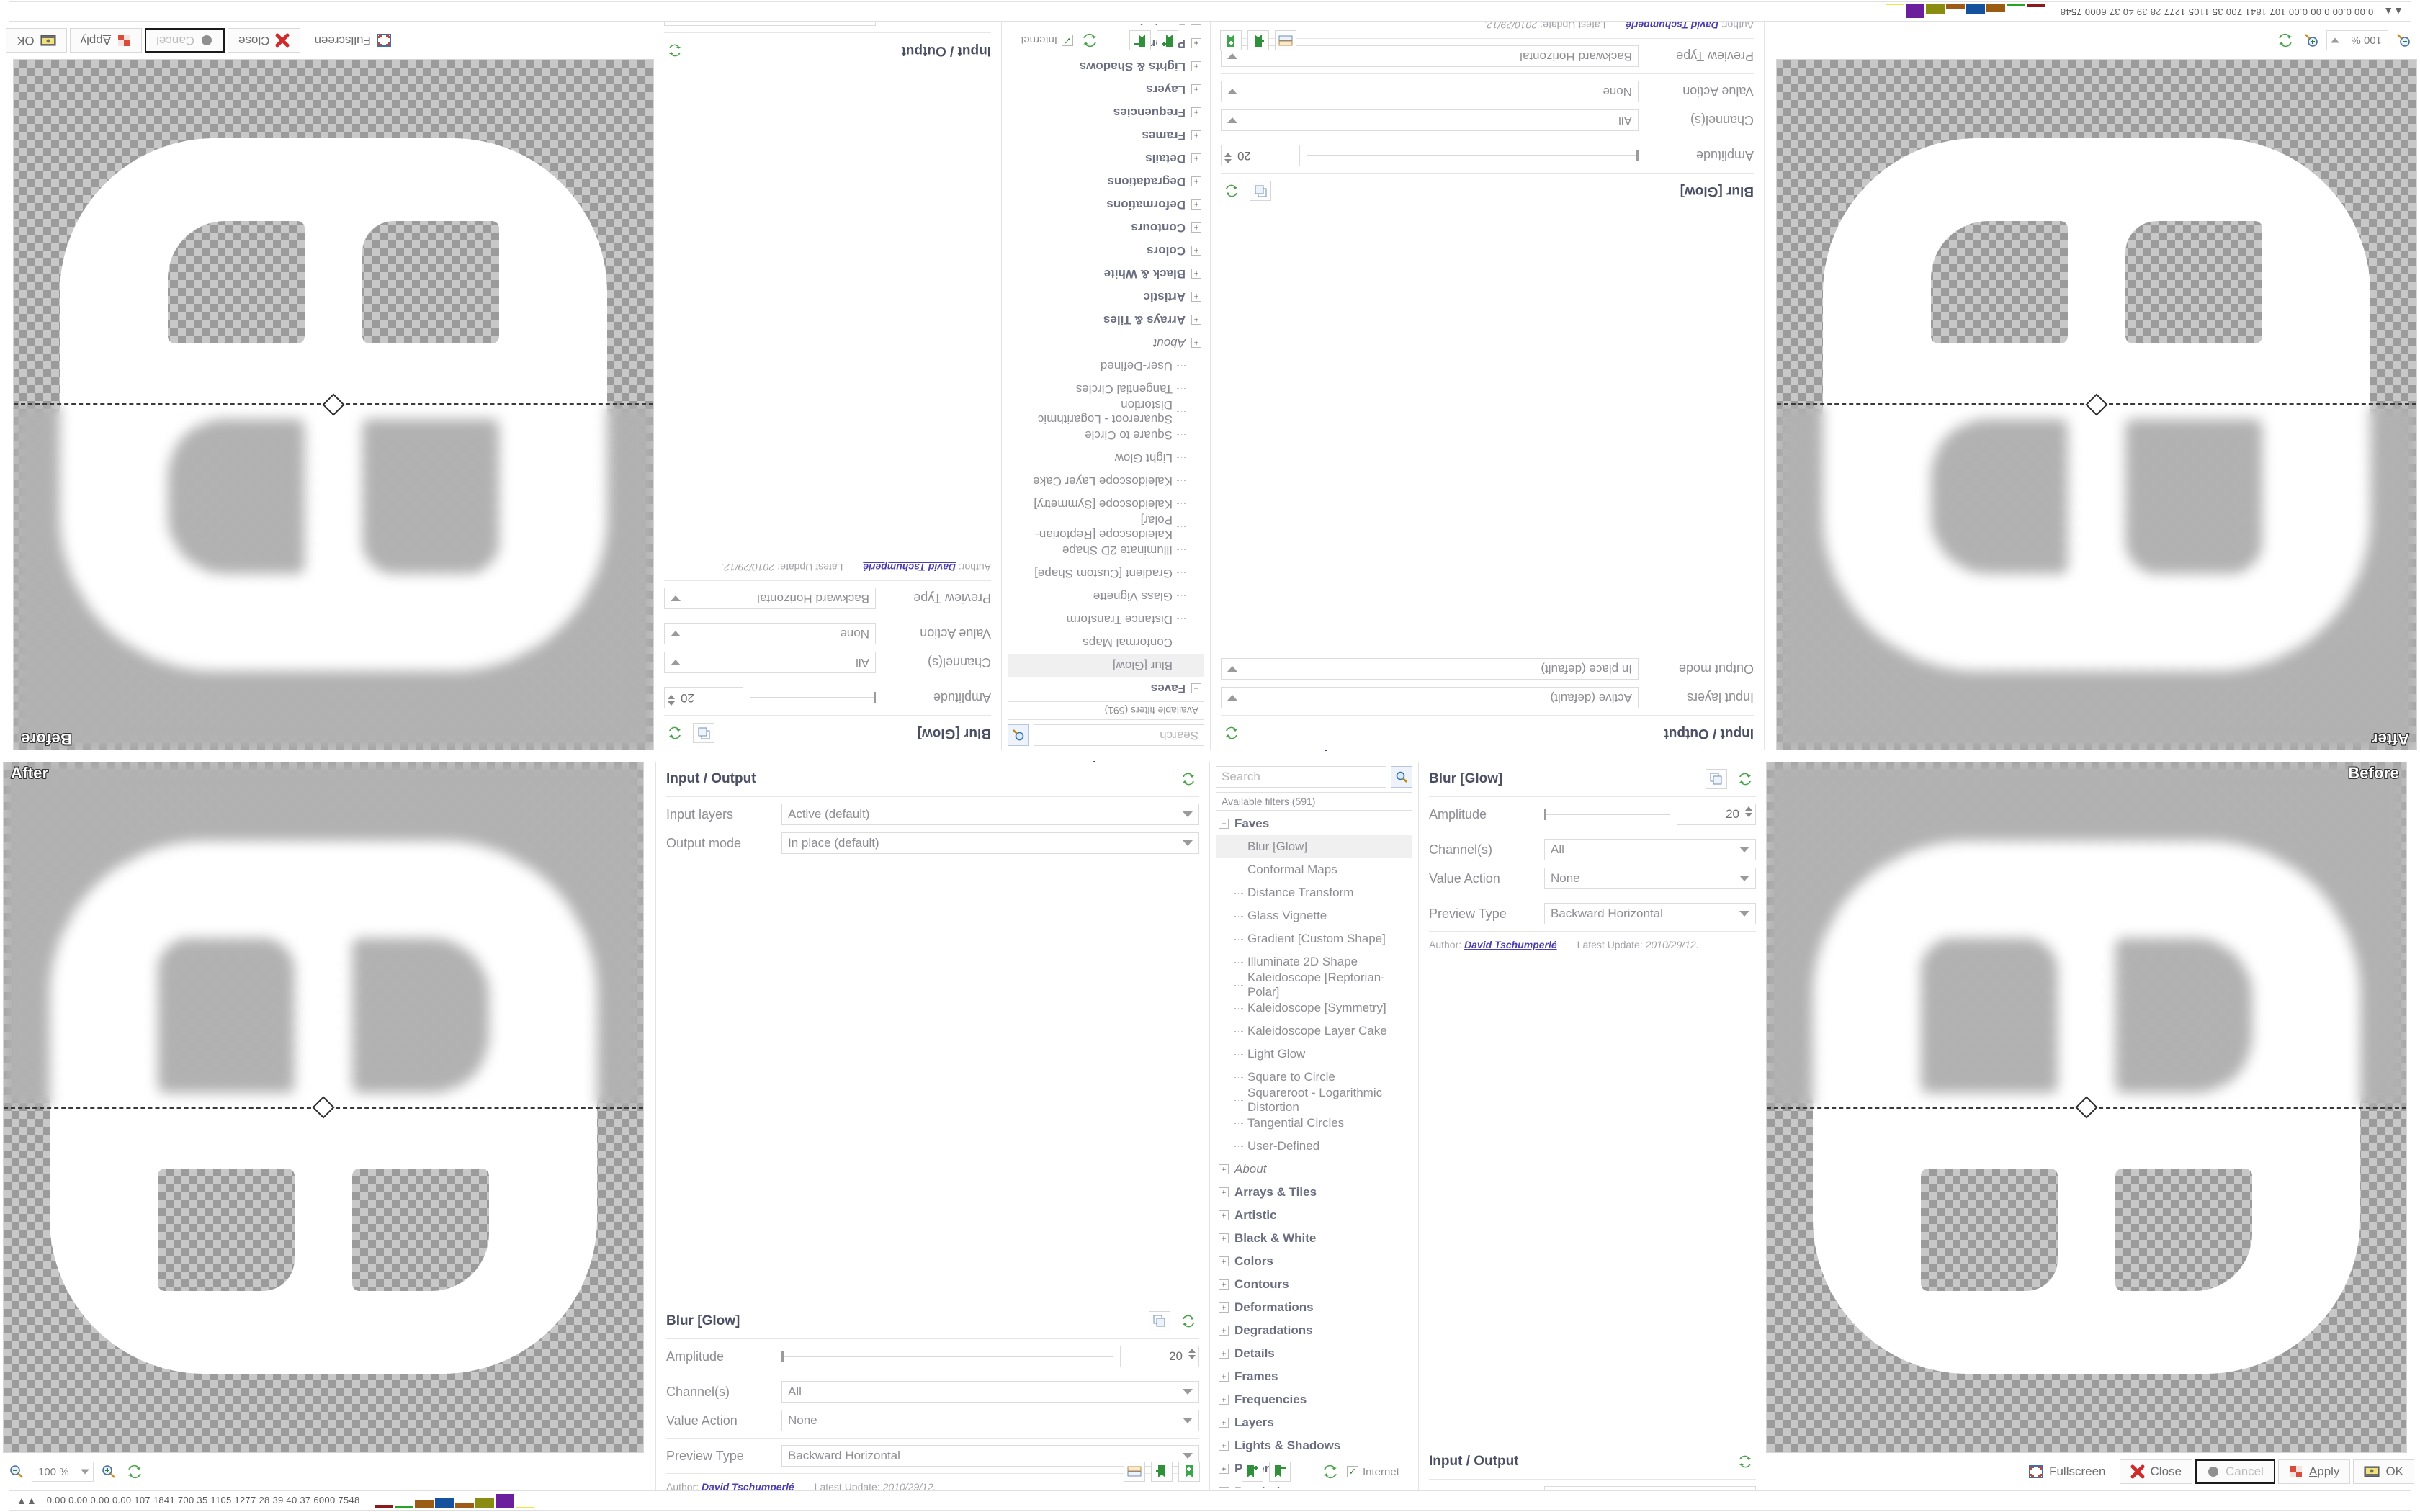 The height and width of the screenshot is (1512, 2420). Describe the element at coordinates (1330, 1472) in the screenshot. I see `refresh-filters-icon` at that location.